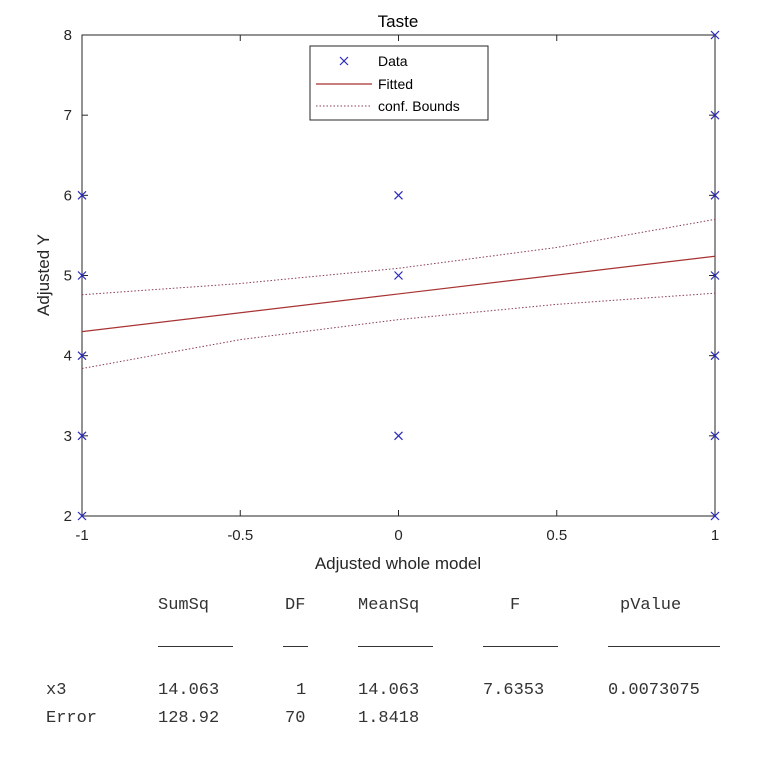 The image size is (767, 759). What do you see at coordinates (556, 535) in the screenshot?
I see `x-tick-label: 0.5` at bounding box center [556, 535].